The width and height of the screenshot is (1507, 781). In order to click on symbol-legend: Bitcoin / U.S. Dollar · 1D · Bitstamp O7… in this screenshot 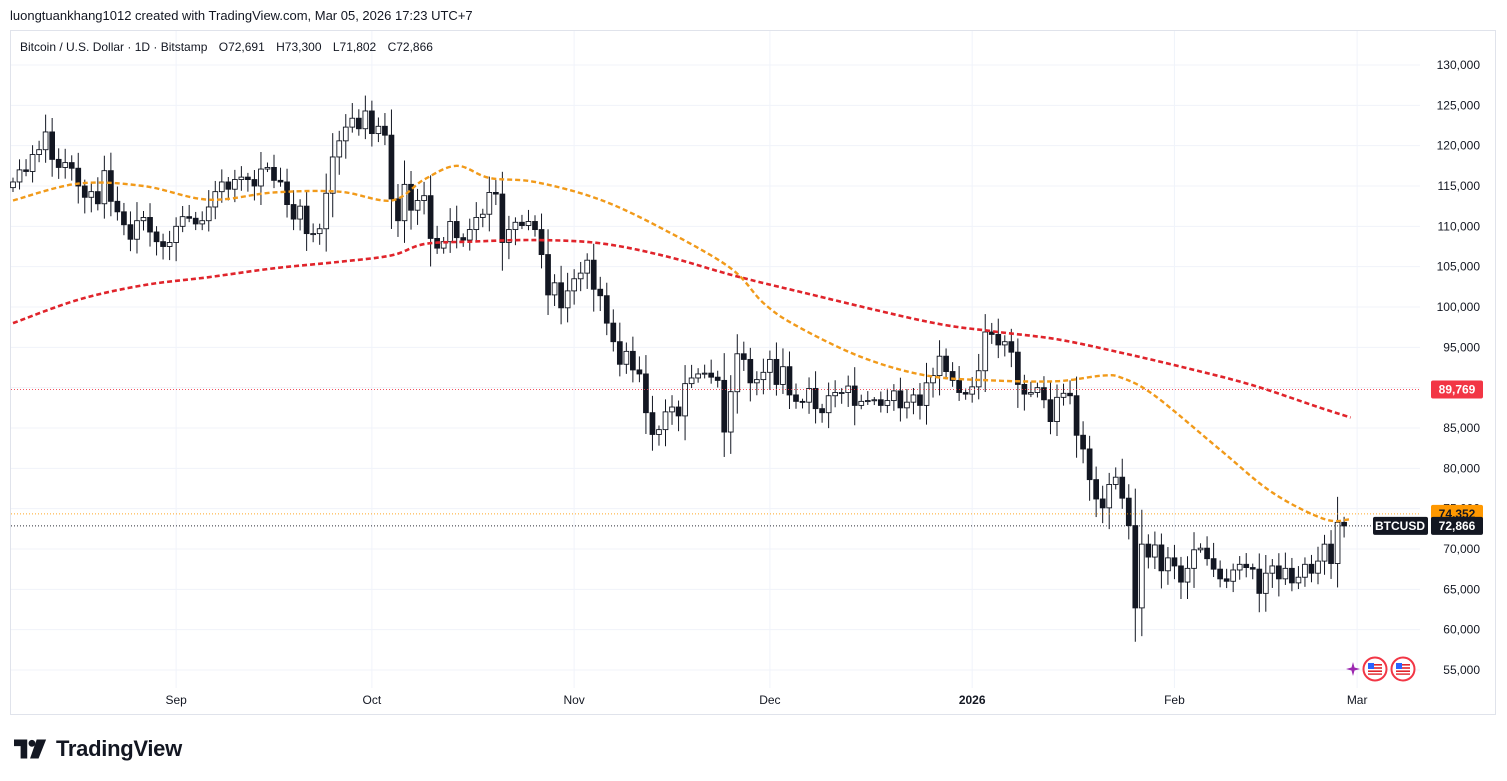, I will do `click(227, 47)`.